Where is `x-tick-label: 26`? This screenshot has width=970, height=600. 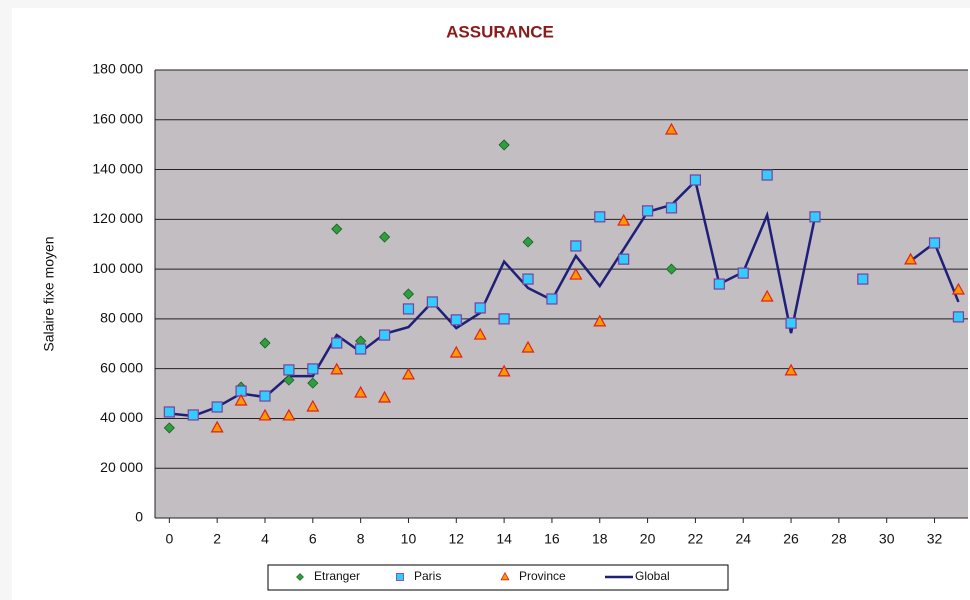
x-tick-label: 26 is located at coordinates (791, 539).